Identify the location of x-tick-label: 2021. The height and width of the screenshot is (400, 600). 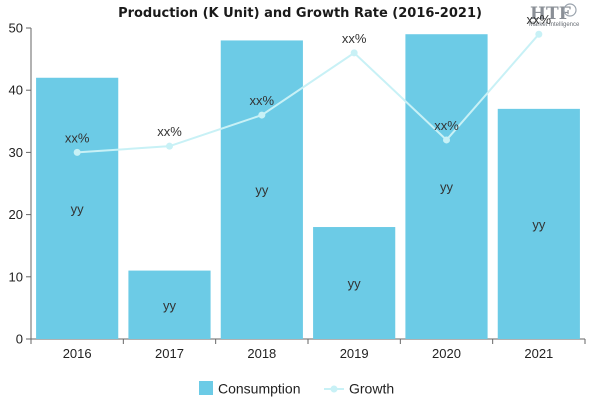
(538, 353).